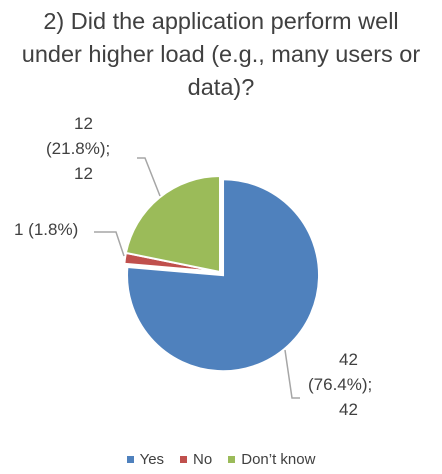 This screenshot has width=442, height=474. I want to click on legend-label-no: No, so click(203, 459).